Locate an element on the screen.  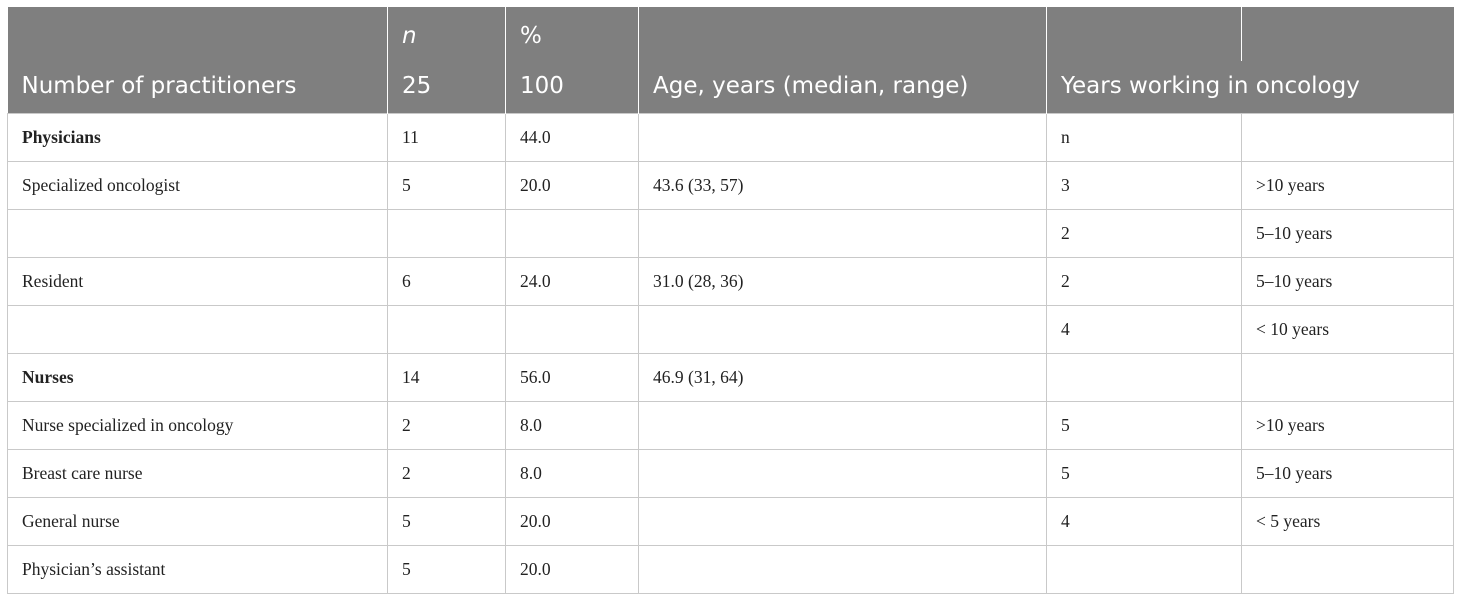
table-row: Nurses 14 56.0 46.9 (31, 64) is located at coordinates (730, 377).